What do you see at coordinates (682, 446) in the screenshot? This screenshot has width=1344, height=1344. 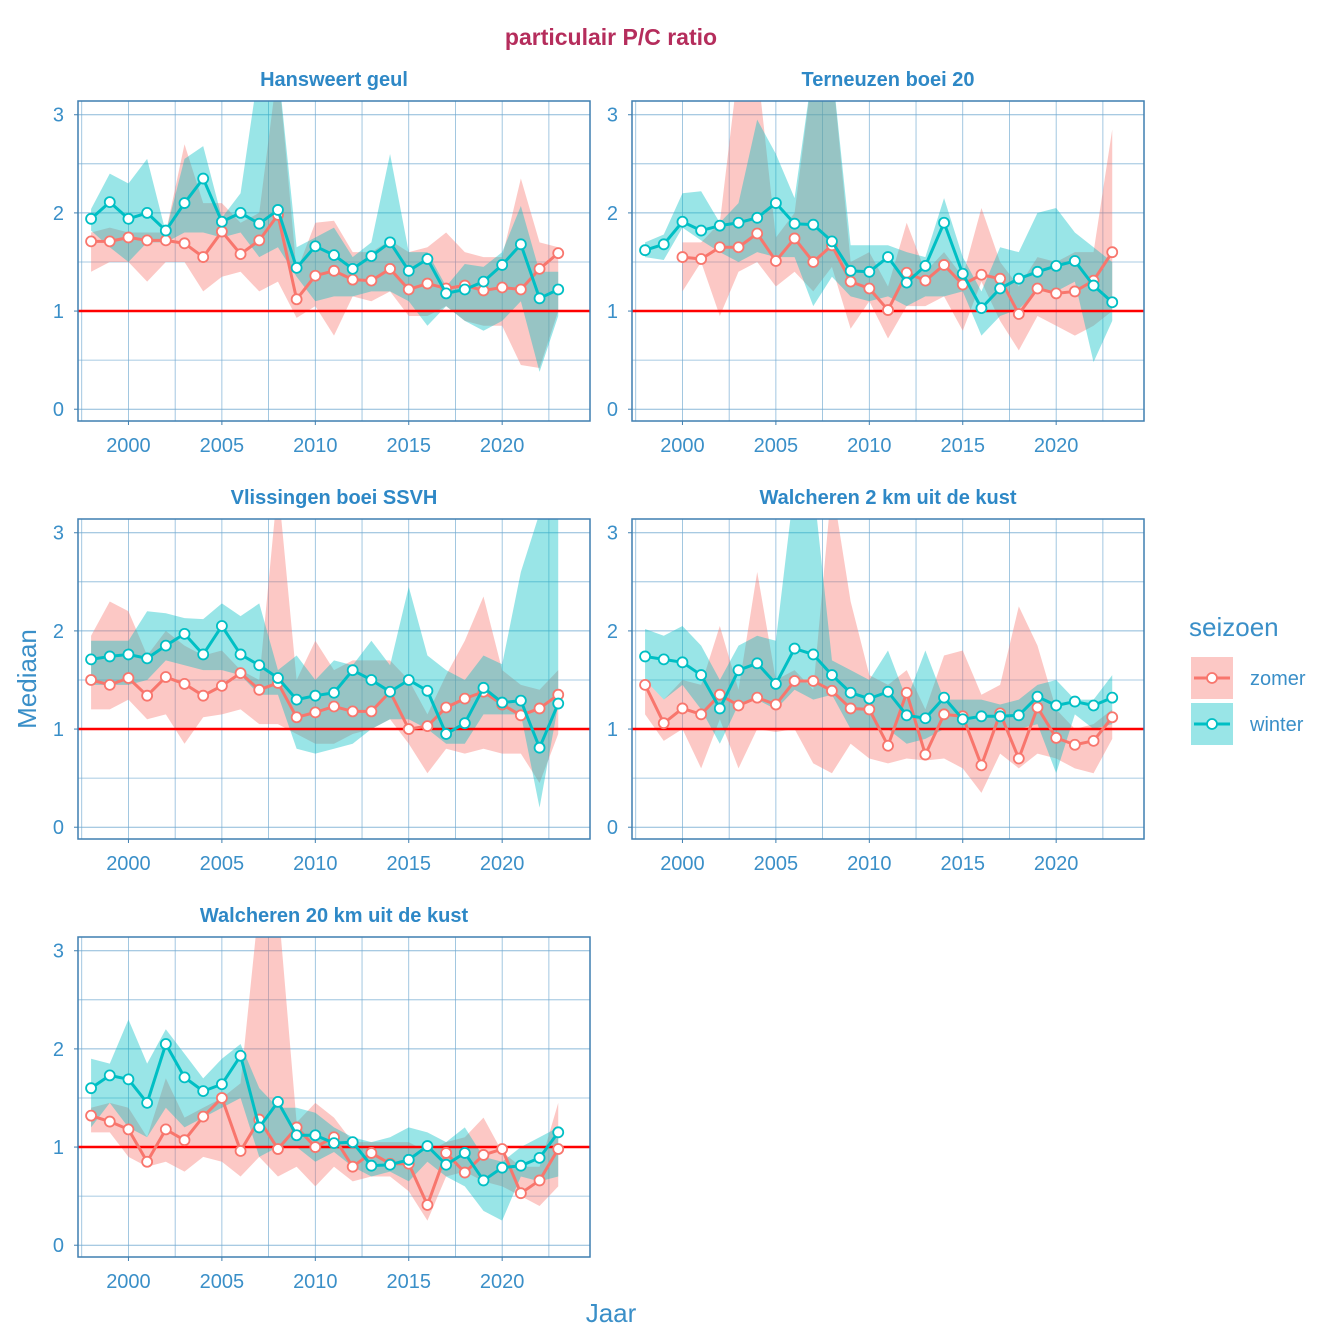 I see `x-tick-label: 2000` at bounding box center [682, 446].